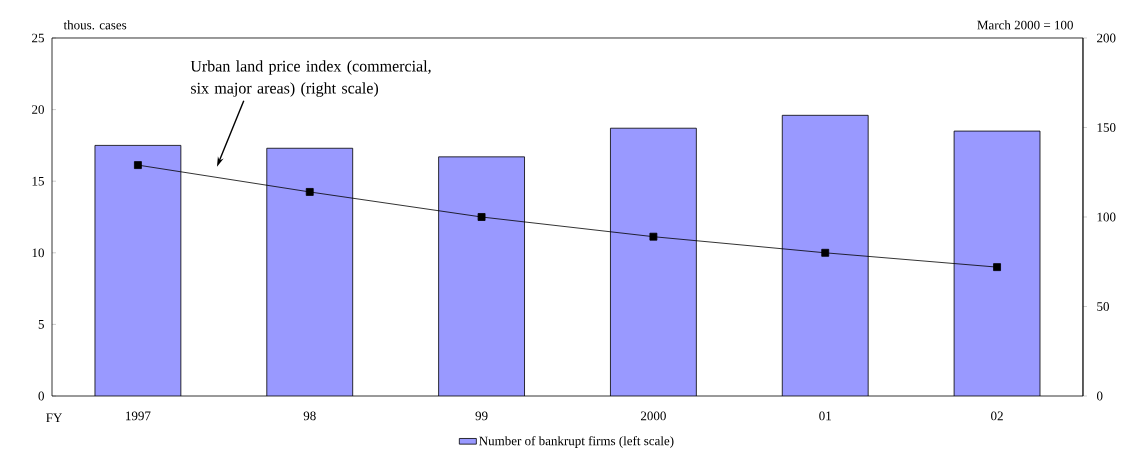 Image resolution: width=1145 pixels, height=472 pixels. I want to click on y-axis-title: thous. cases, so click(95, 25).